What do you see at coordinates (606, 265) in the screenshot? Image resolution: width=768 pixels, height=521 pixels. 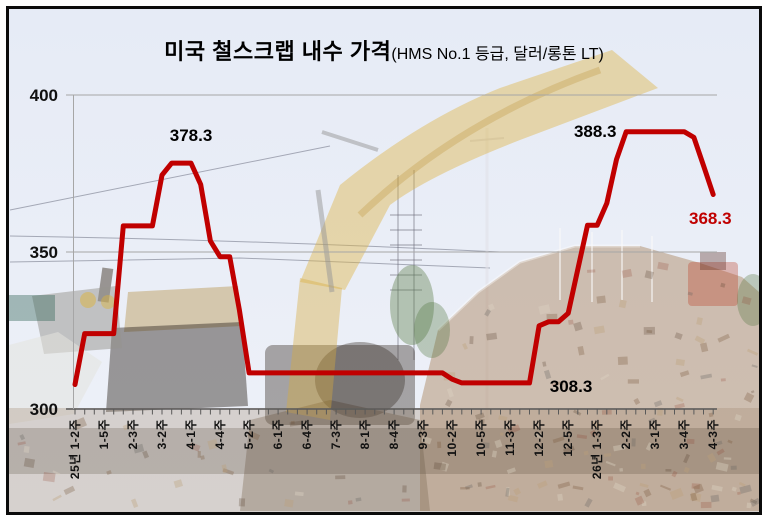 I see `pile-poles-shape` at bounding box center [606, 265].